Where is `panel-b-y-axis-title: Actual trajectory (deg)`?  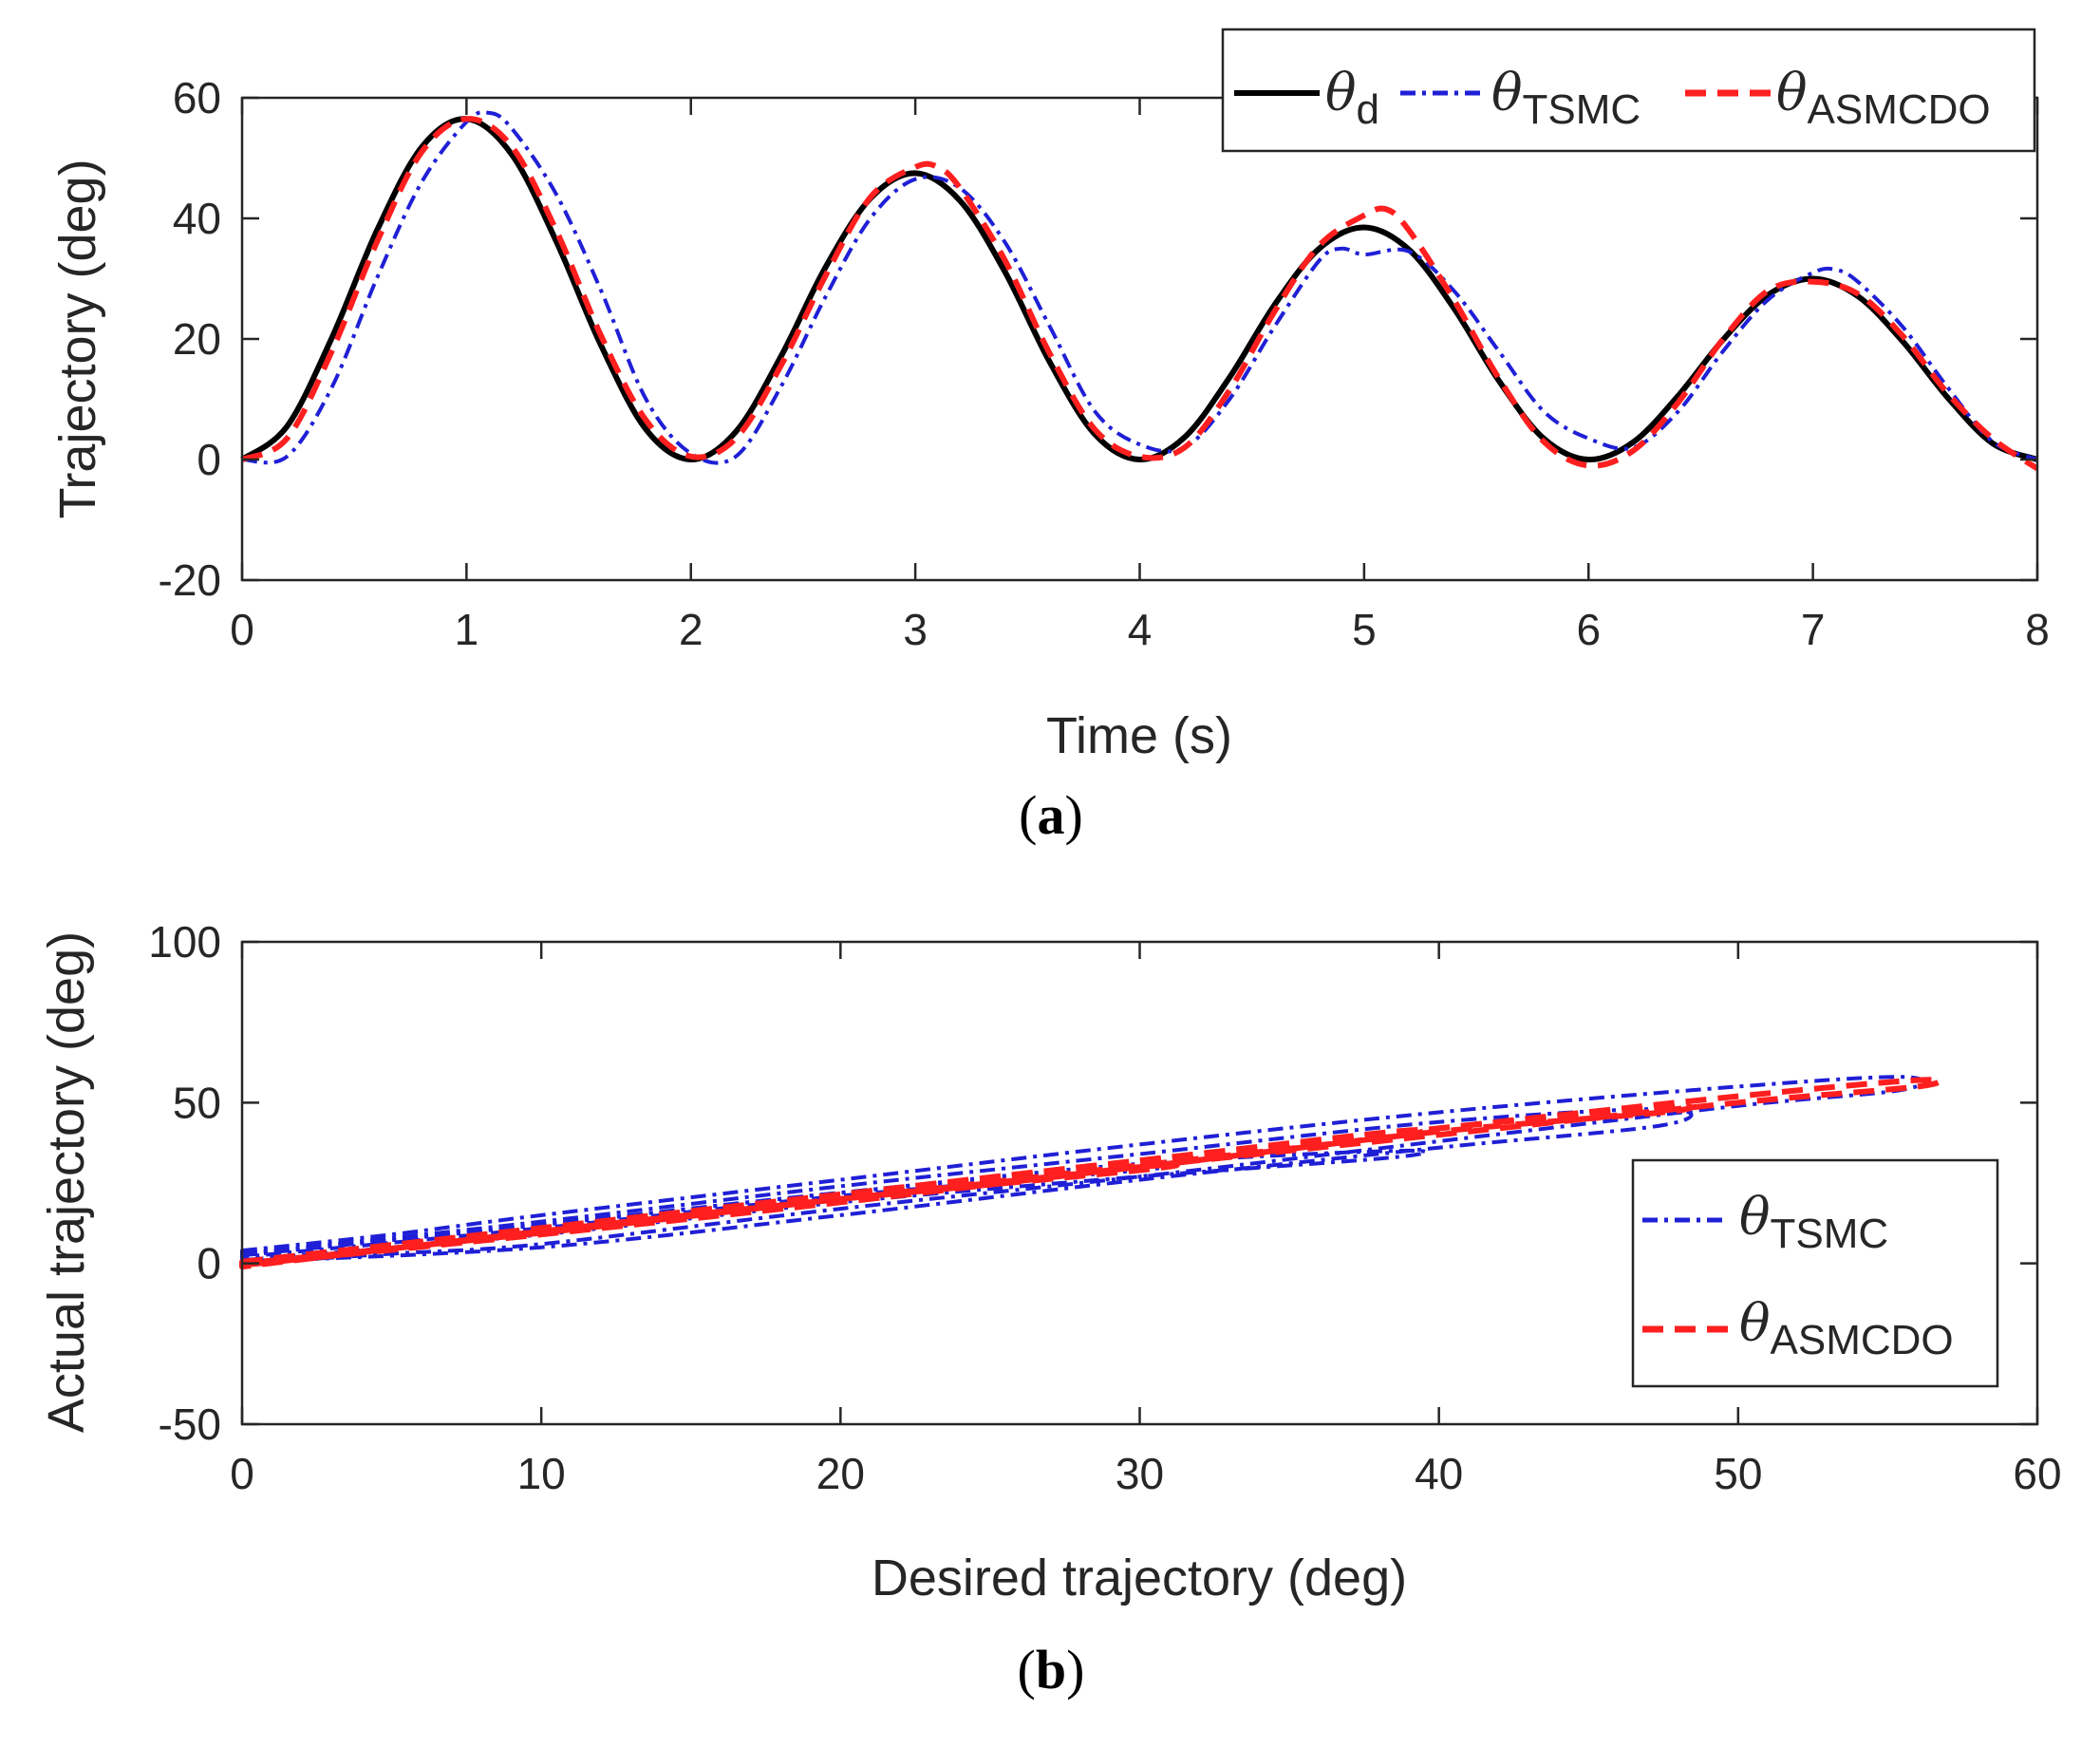 panel-b-y-axis-title: Actual trajectory (deg) is located at coordinates (66, 1182).